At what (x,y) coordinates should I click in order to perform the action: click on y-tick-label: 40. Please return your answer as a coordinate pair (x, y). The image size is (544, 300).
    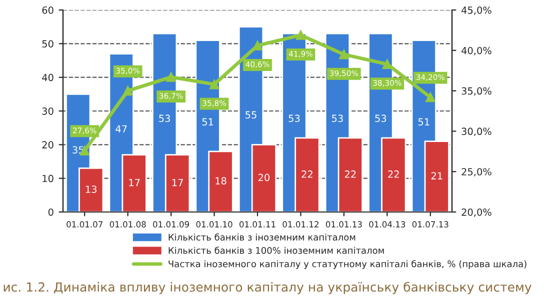
    Looking at the image, I should click on (48, 78).